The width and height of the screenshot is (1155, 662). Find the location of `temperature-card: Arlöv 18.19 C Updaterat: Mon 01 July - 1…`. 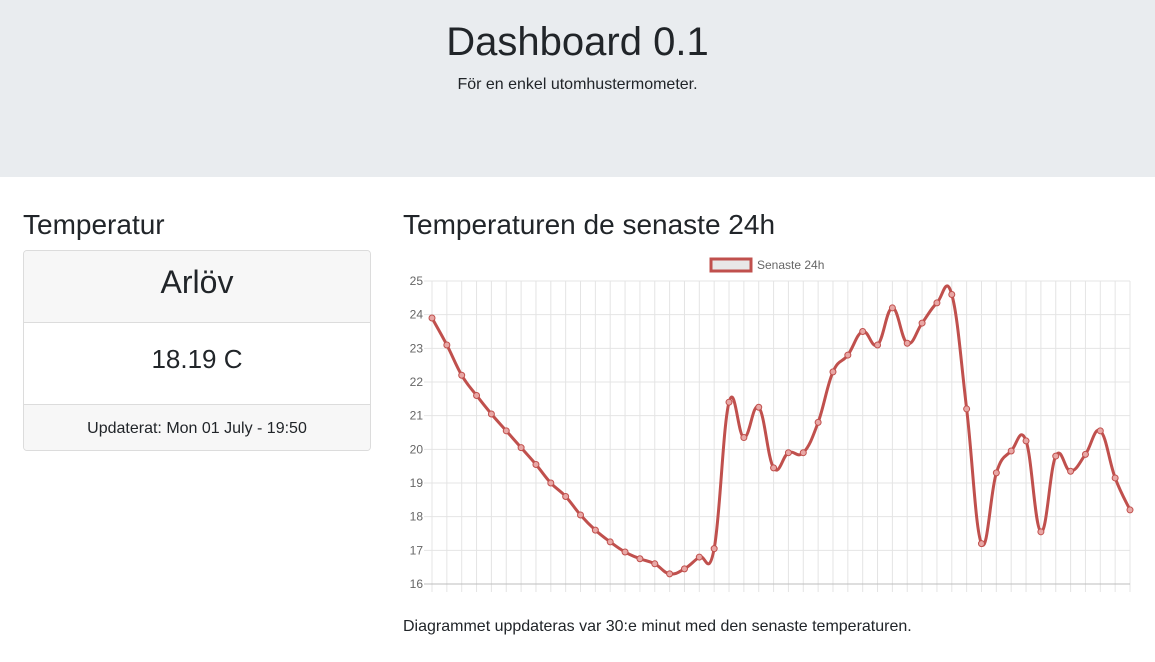

temperature-card: Arlöv 18.19 C Updaterat: Mon 01 July - 1… is located at coordinates (197, 350).